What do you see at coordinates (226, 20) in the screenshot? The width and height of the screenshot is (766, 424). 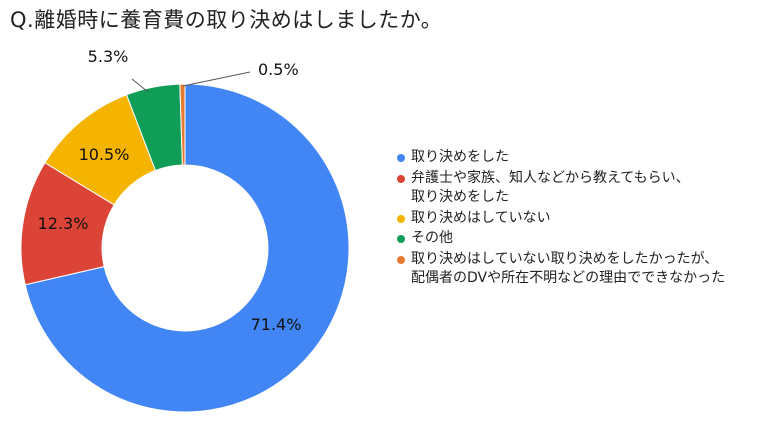 I see `chart-title: Q.離婚時に養育費の取り決めはしましたか。` at bounding box center [226, 20].